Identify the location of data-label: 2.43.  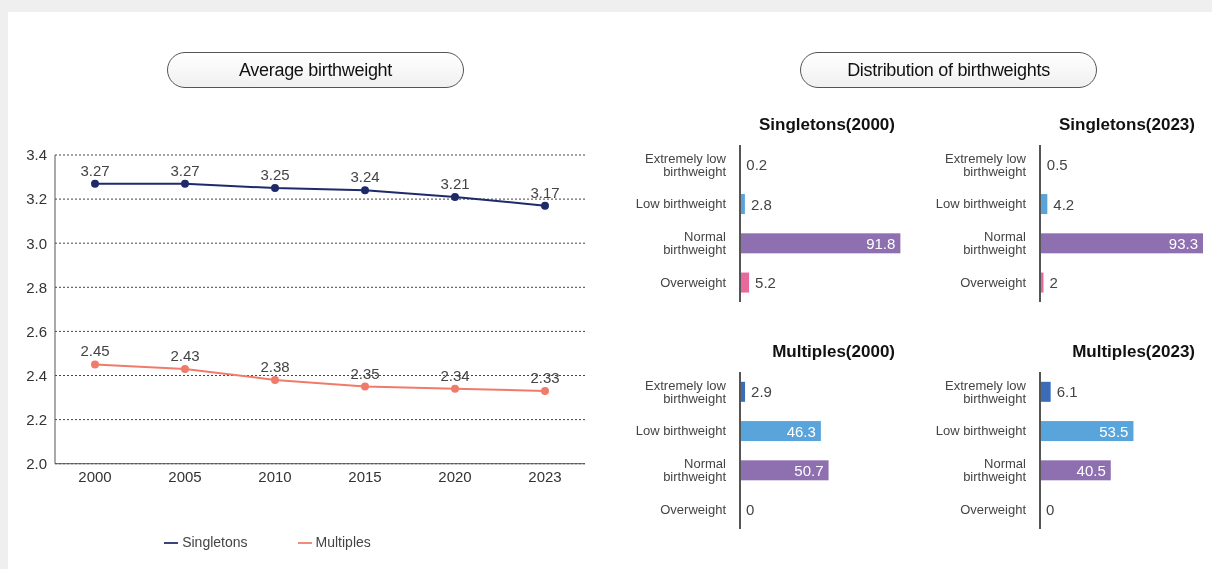
(185, 355).